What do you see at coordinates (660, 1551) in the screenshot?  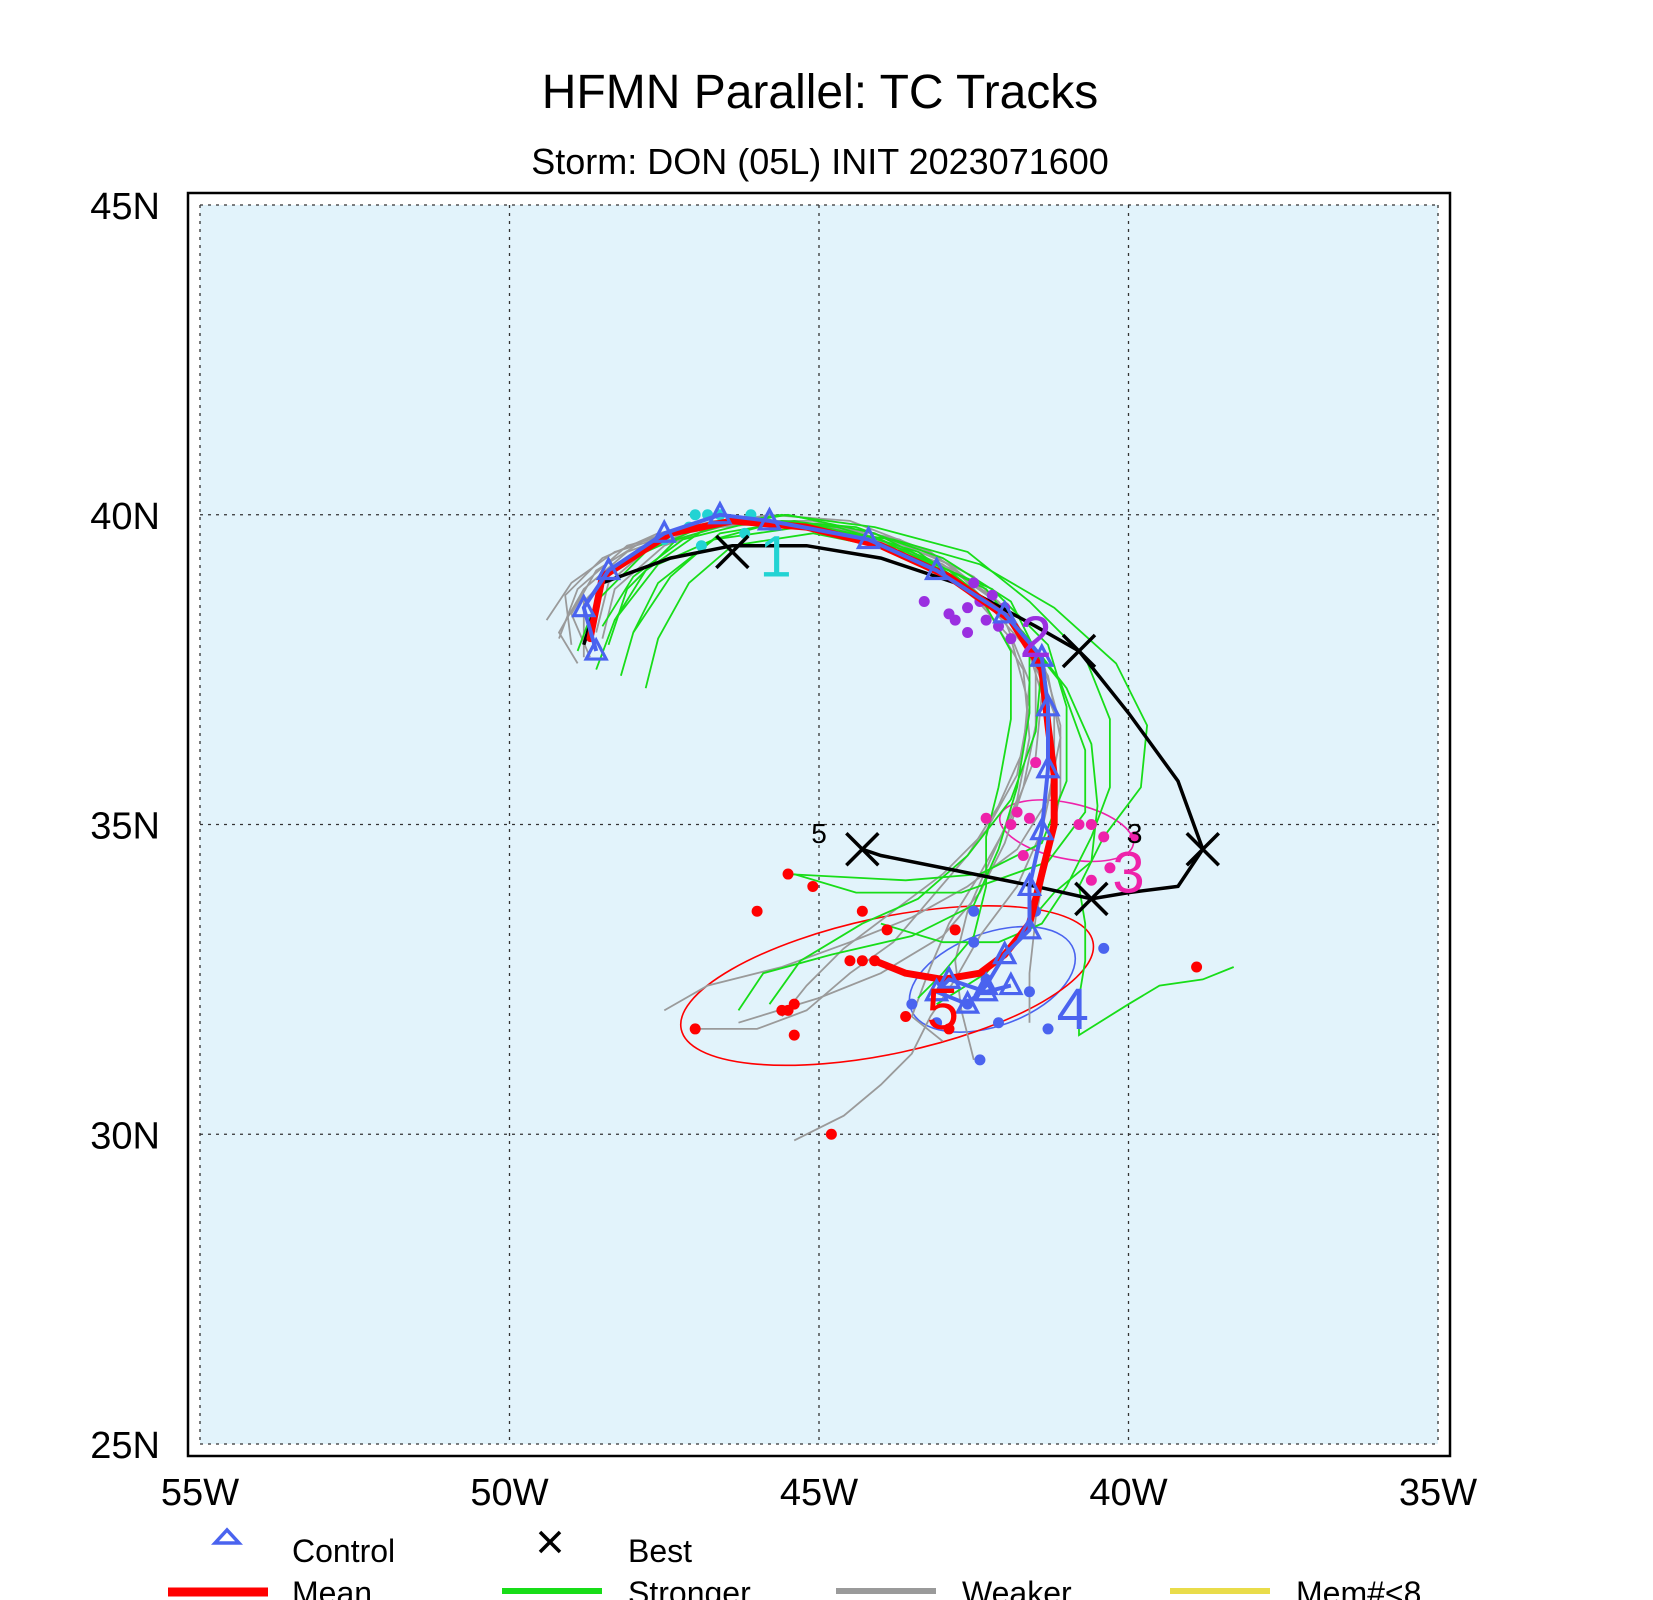 I see `legend-label-best: Best` at bounding box center [660, 1551].